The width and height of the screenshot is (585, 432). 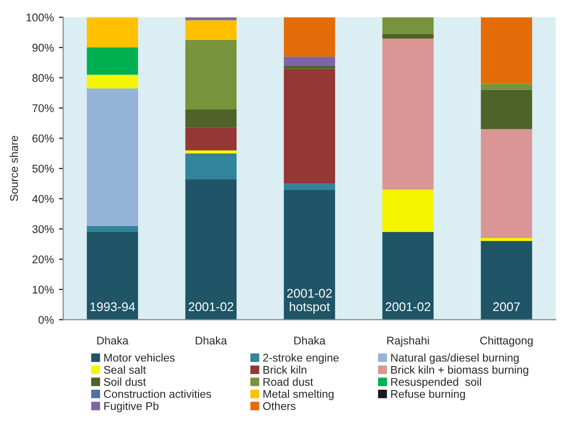 What do you see at coordinates (131, 407) in the screenshot?
I see `legend-label: Fugitive Pb` at bounding box center [131, 407].